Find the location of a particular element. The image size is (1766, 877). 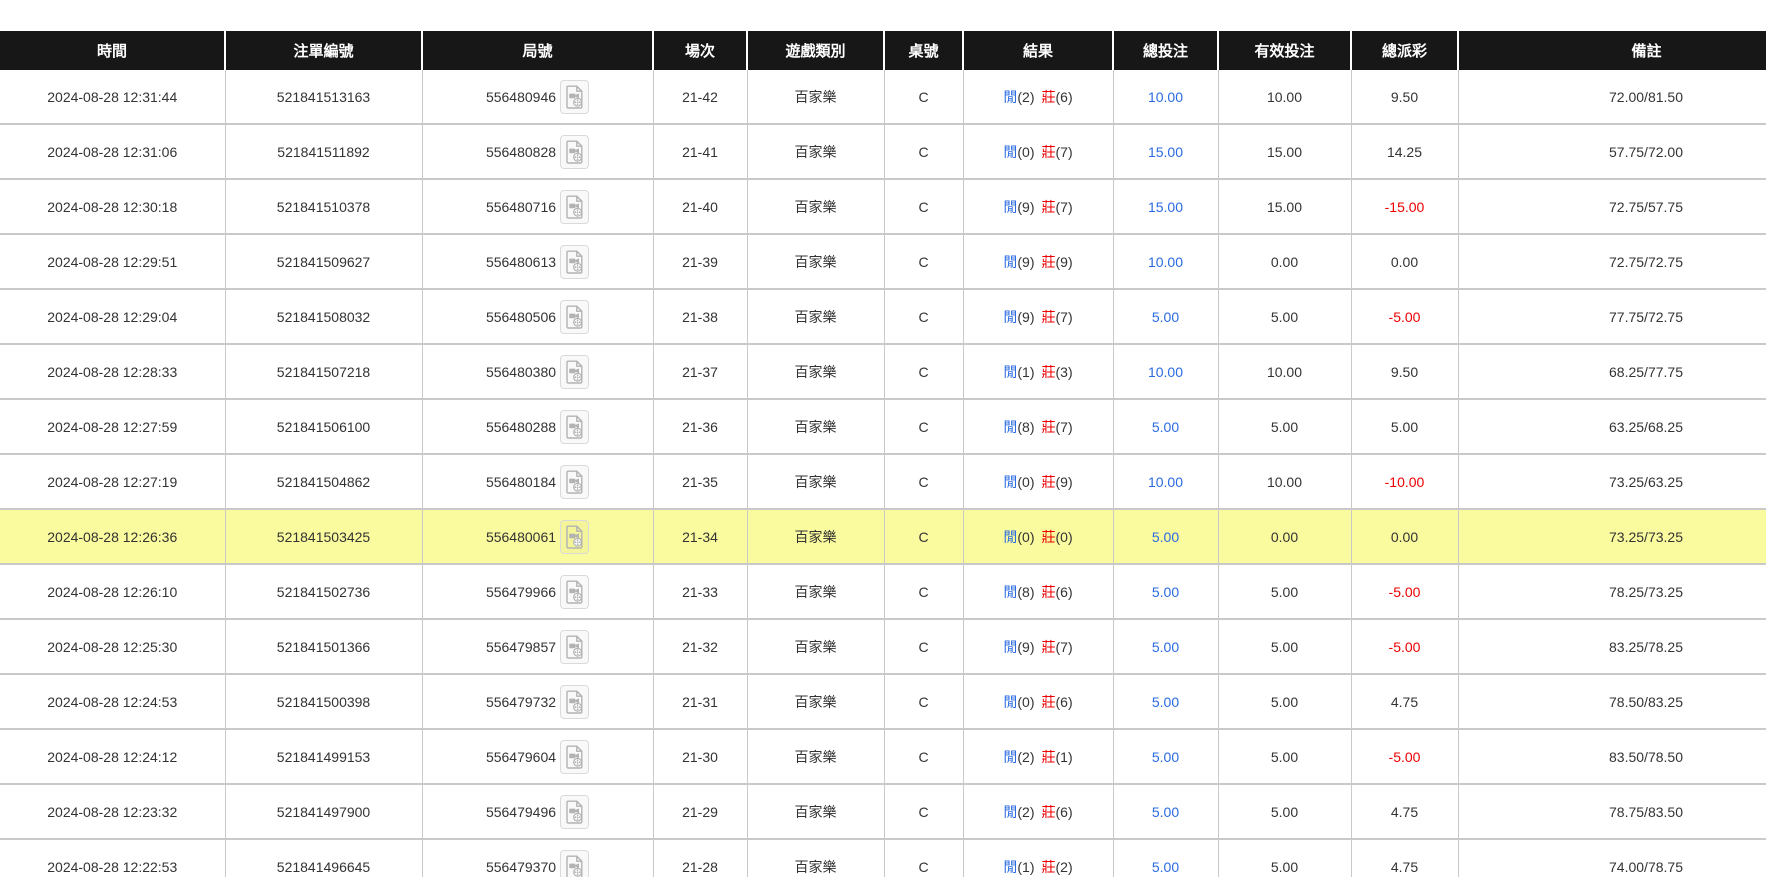

remark-cell: 73.25/63.25 is located at coordinates (1611, 481).